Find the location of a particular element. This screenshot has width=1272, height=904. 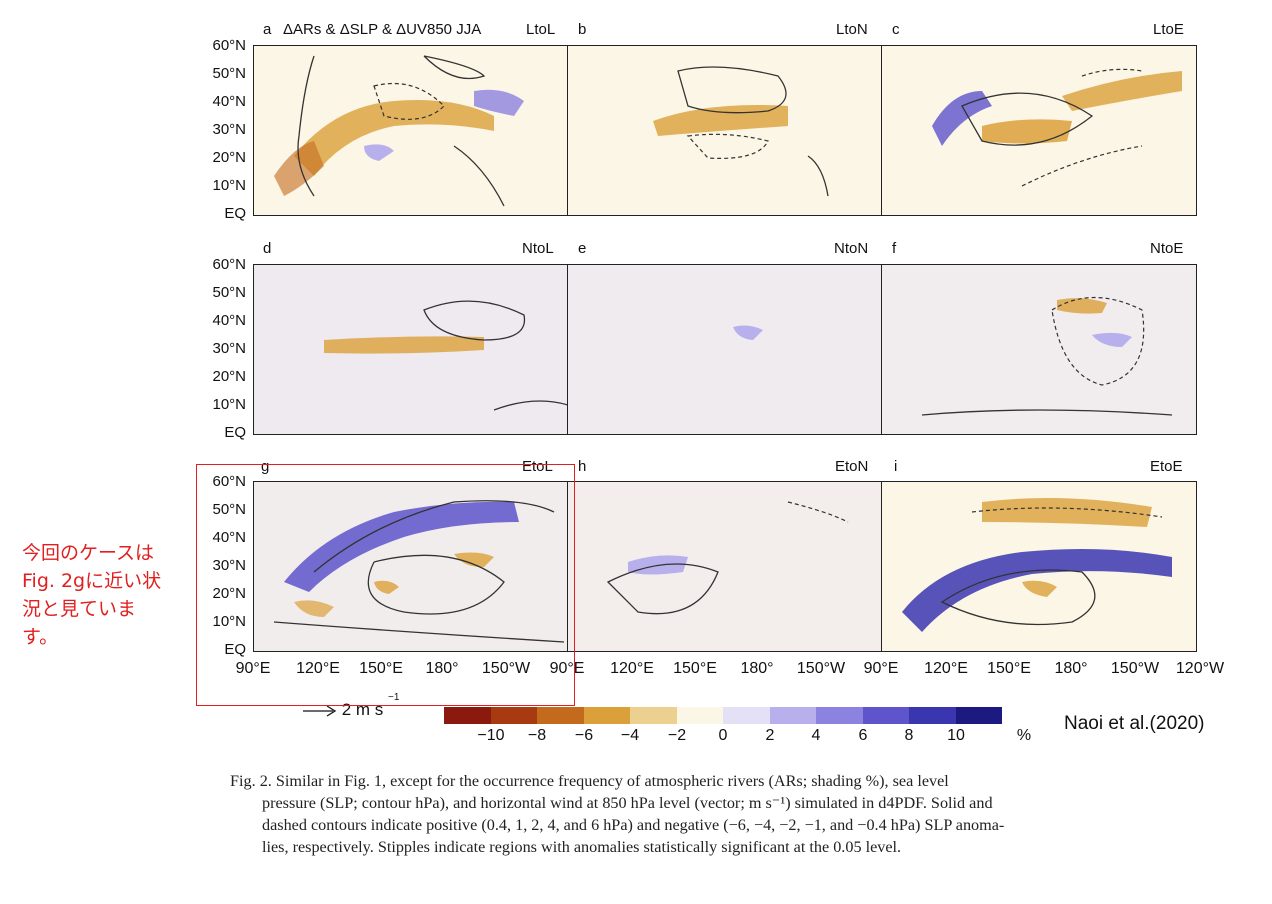

panel-d-case: NtoL is located at coordinates (538, 248).